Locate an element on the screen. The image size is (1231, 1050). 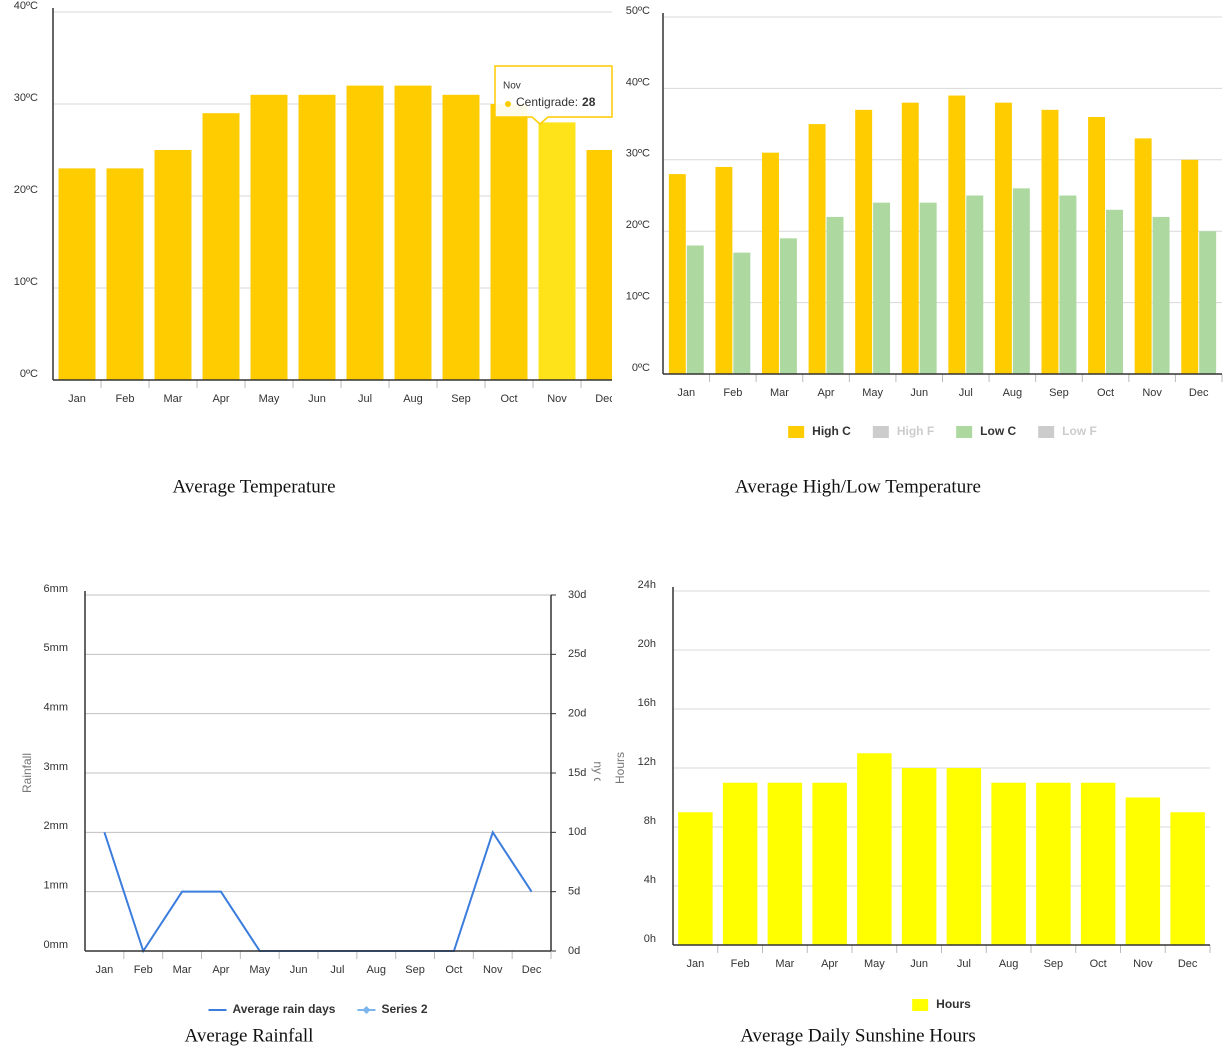
y-axis-label: Hours is located at coordinates (620, 768).